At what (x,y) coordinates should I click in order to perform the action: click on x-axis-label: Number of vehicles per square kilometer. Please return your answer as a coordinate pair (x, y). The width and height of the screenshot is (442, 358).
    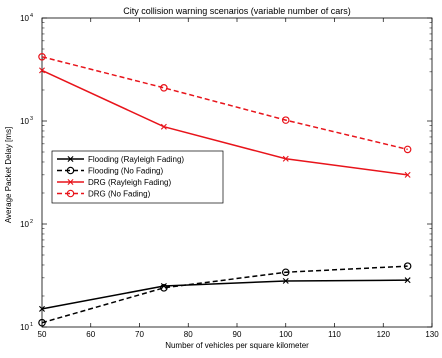
    Looking at the image, I should click on (237, 345).